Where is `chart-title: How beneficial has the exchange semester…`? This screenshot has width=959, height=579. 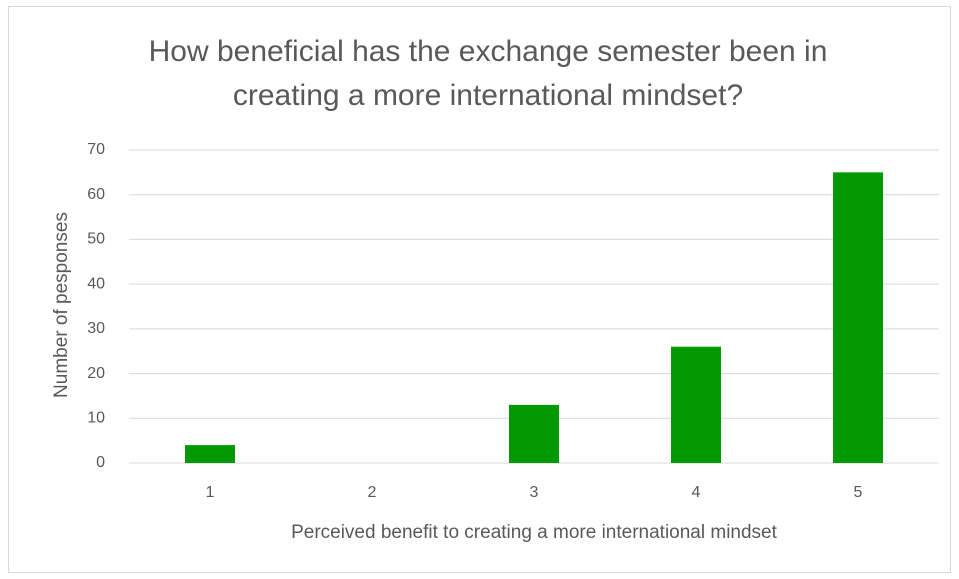 chart-title: How beneficial has the exchange semester… is located at coordinates (488, 73).